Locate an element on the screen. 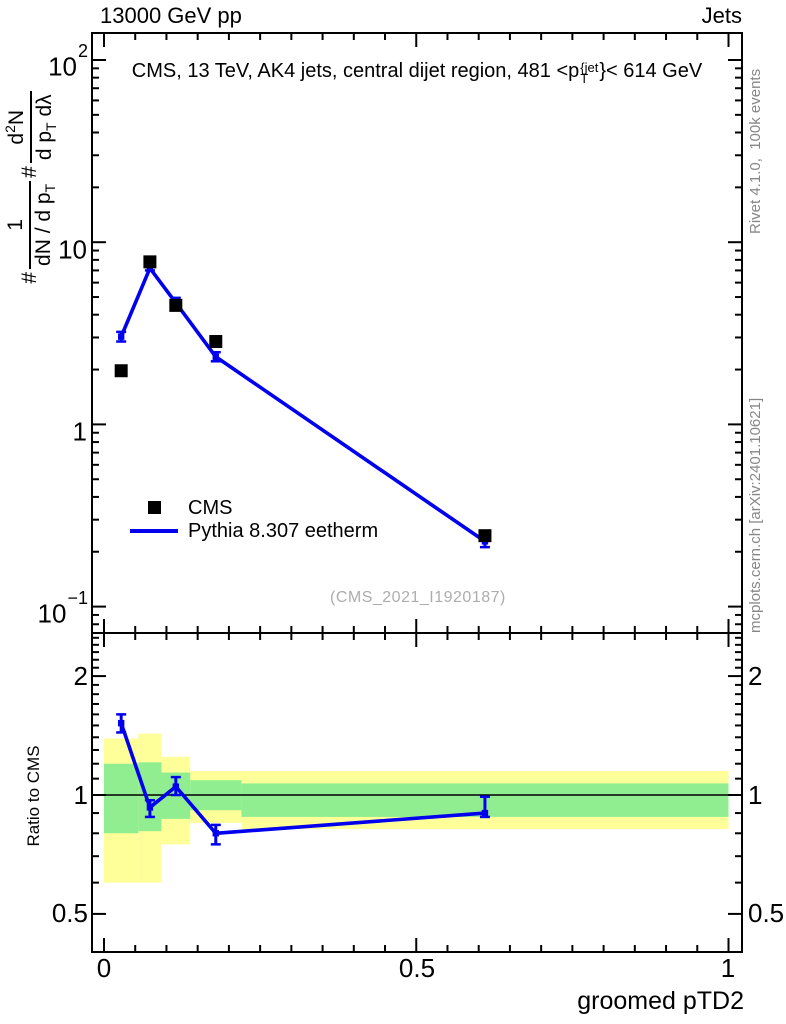  pythia-ratio-curve is located at coordinates (303, 779).